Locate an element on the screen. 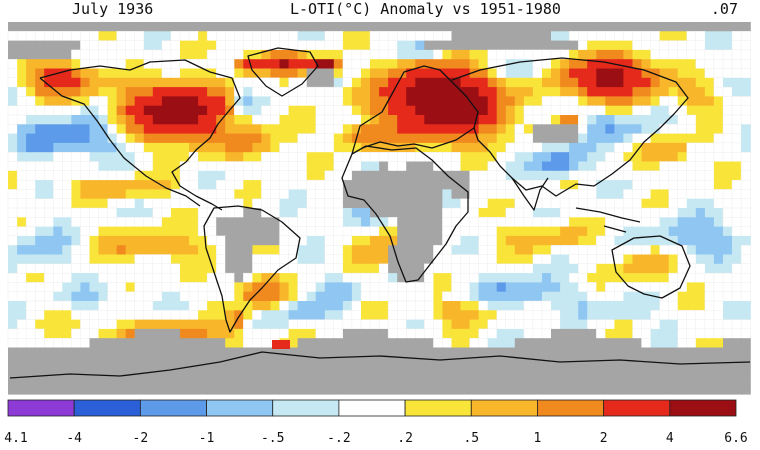 The width and height of the screenshot is (760, 450). map-title: L-OTI(°C) Anomaly vs 1951-1980 is located at coordinates (425, 9).